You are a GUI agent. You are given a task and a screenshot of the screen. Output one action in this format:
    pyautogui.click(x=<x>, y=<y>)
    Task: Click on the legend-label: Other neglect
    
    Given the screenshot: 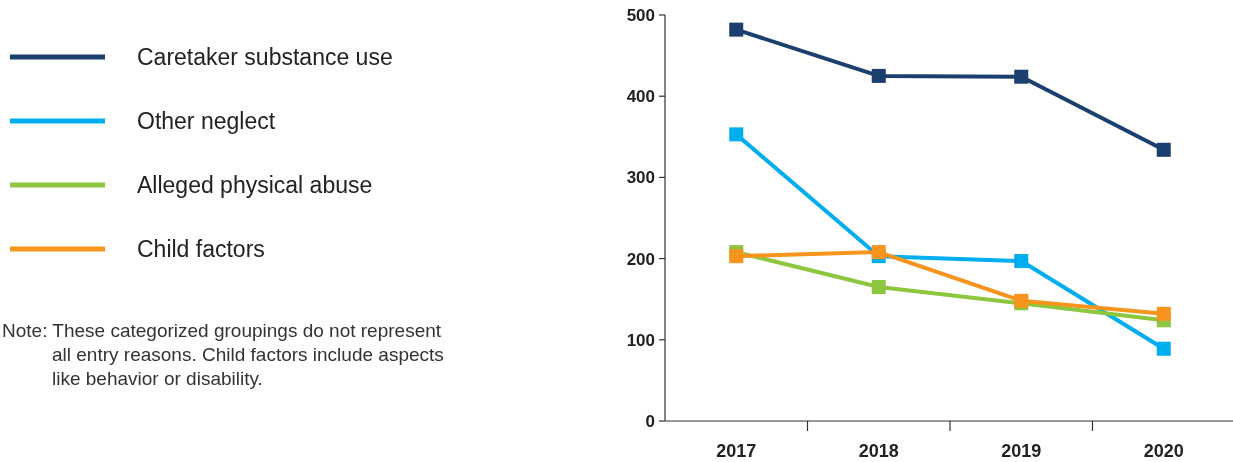 What is the action you would take?
    pyautogui.click(x=206, y=121)
    